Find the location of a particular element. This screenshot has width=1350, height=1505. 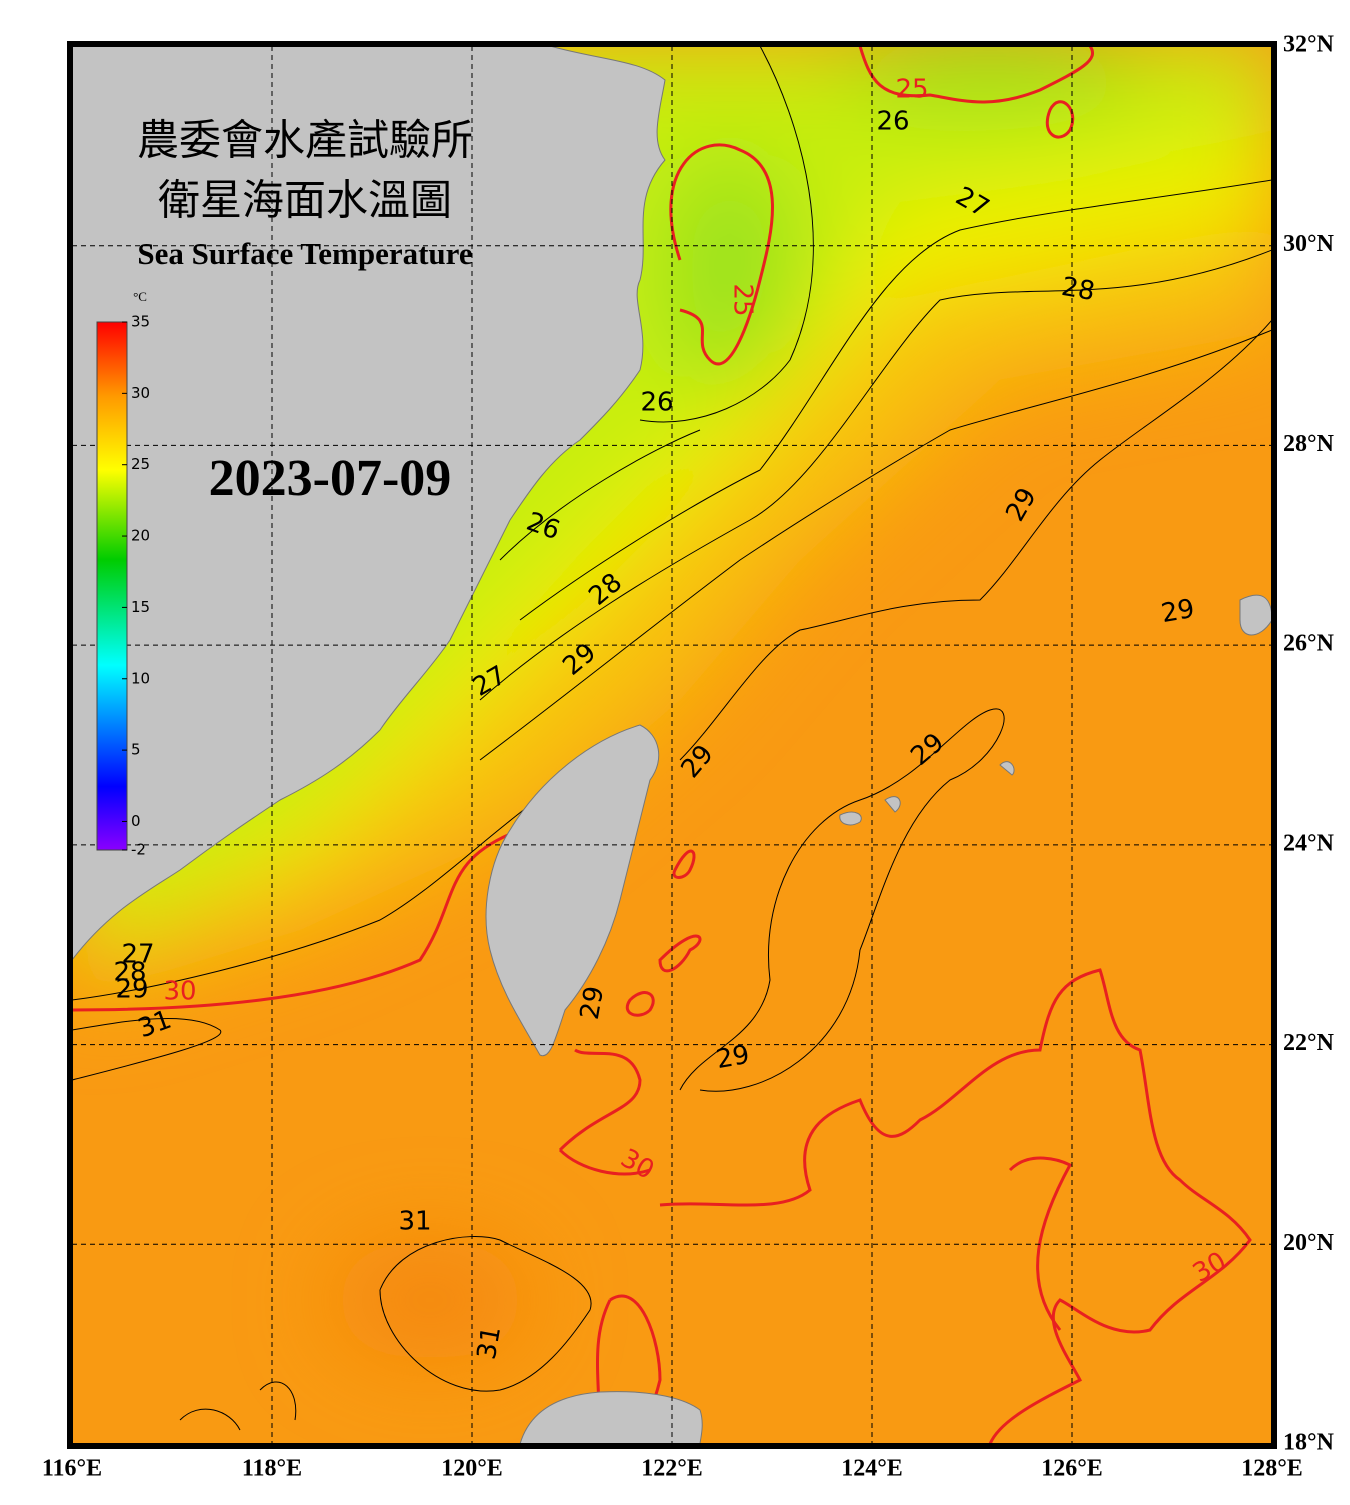

colorbar-tick-label: 30 is located at coordinates (140, 393).